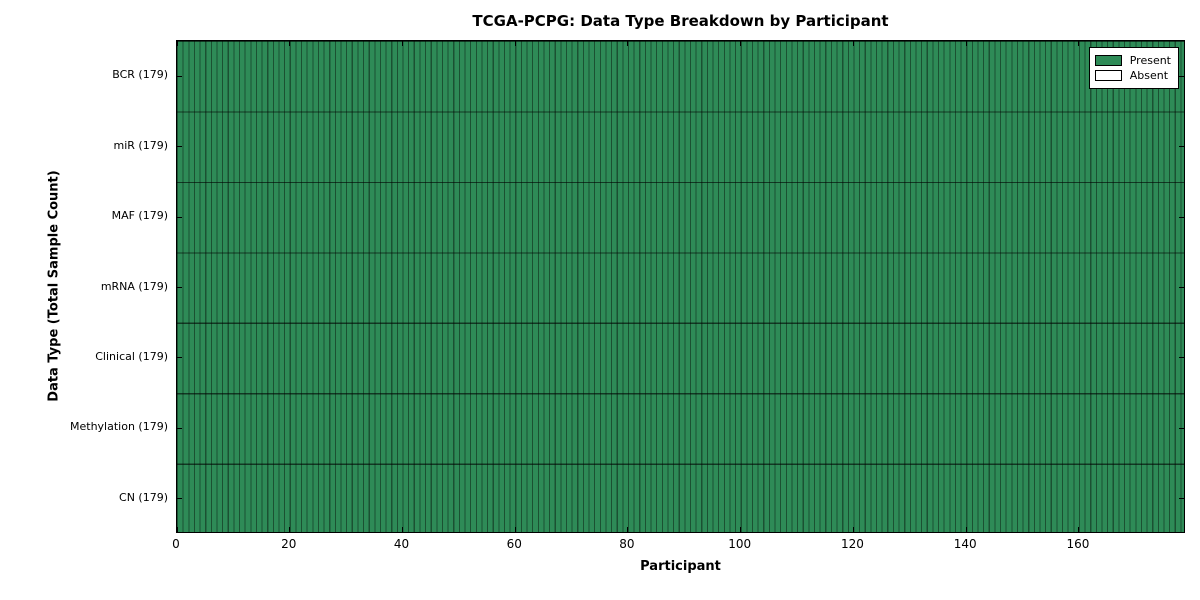 This screenshot has width=1200, height=600. I want to click on legend-label: Present, so click(1150, 60).